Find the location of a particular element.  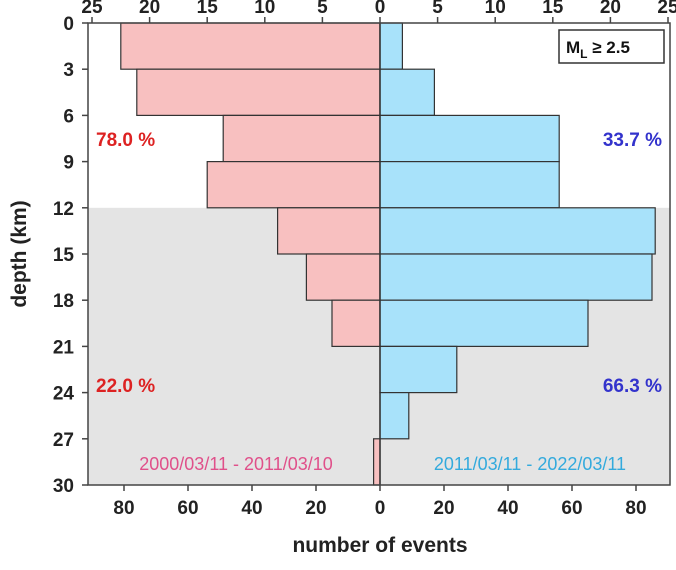

depth-axis: 0 3 6 9 12 15 18 21 24 27 30 is located at coordinates (70, 255).